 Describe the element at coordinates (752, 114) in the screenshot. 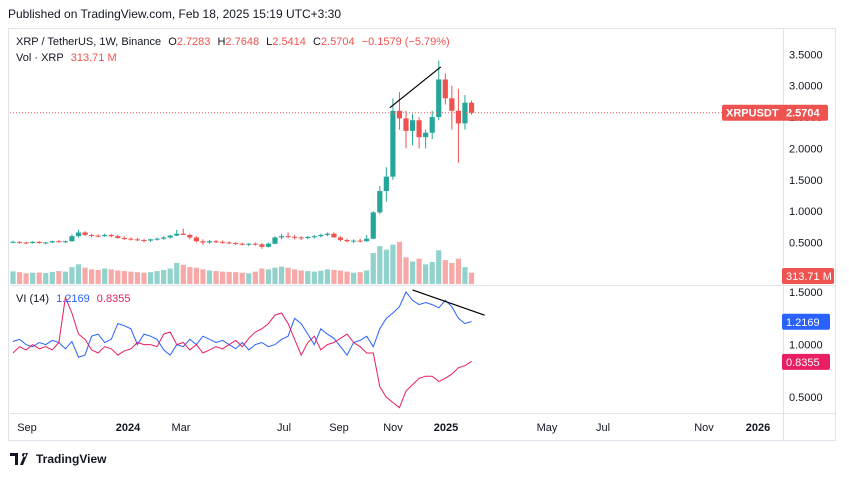

I see `price-badge-symbol: XRPUSDT` at that location.